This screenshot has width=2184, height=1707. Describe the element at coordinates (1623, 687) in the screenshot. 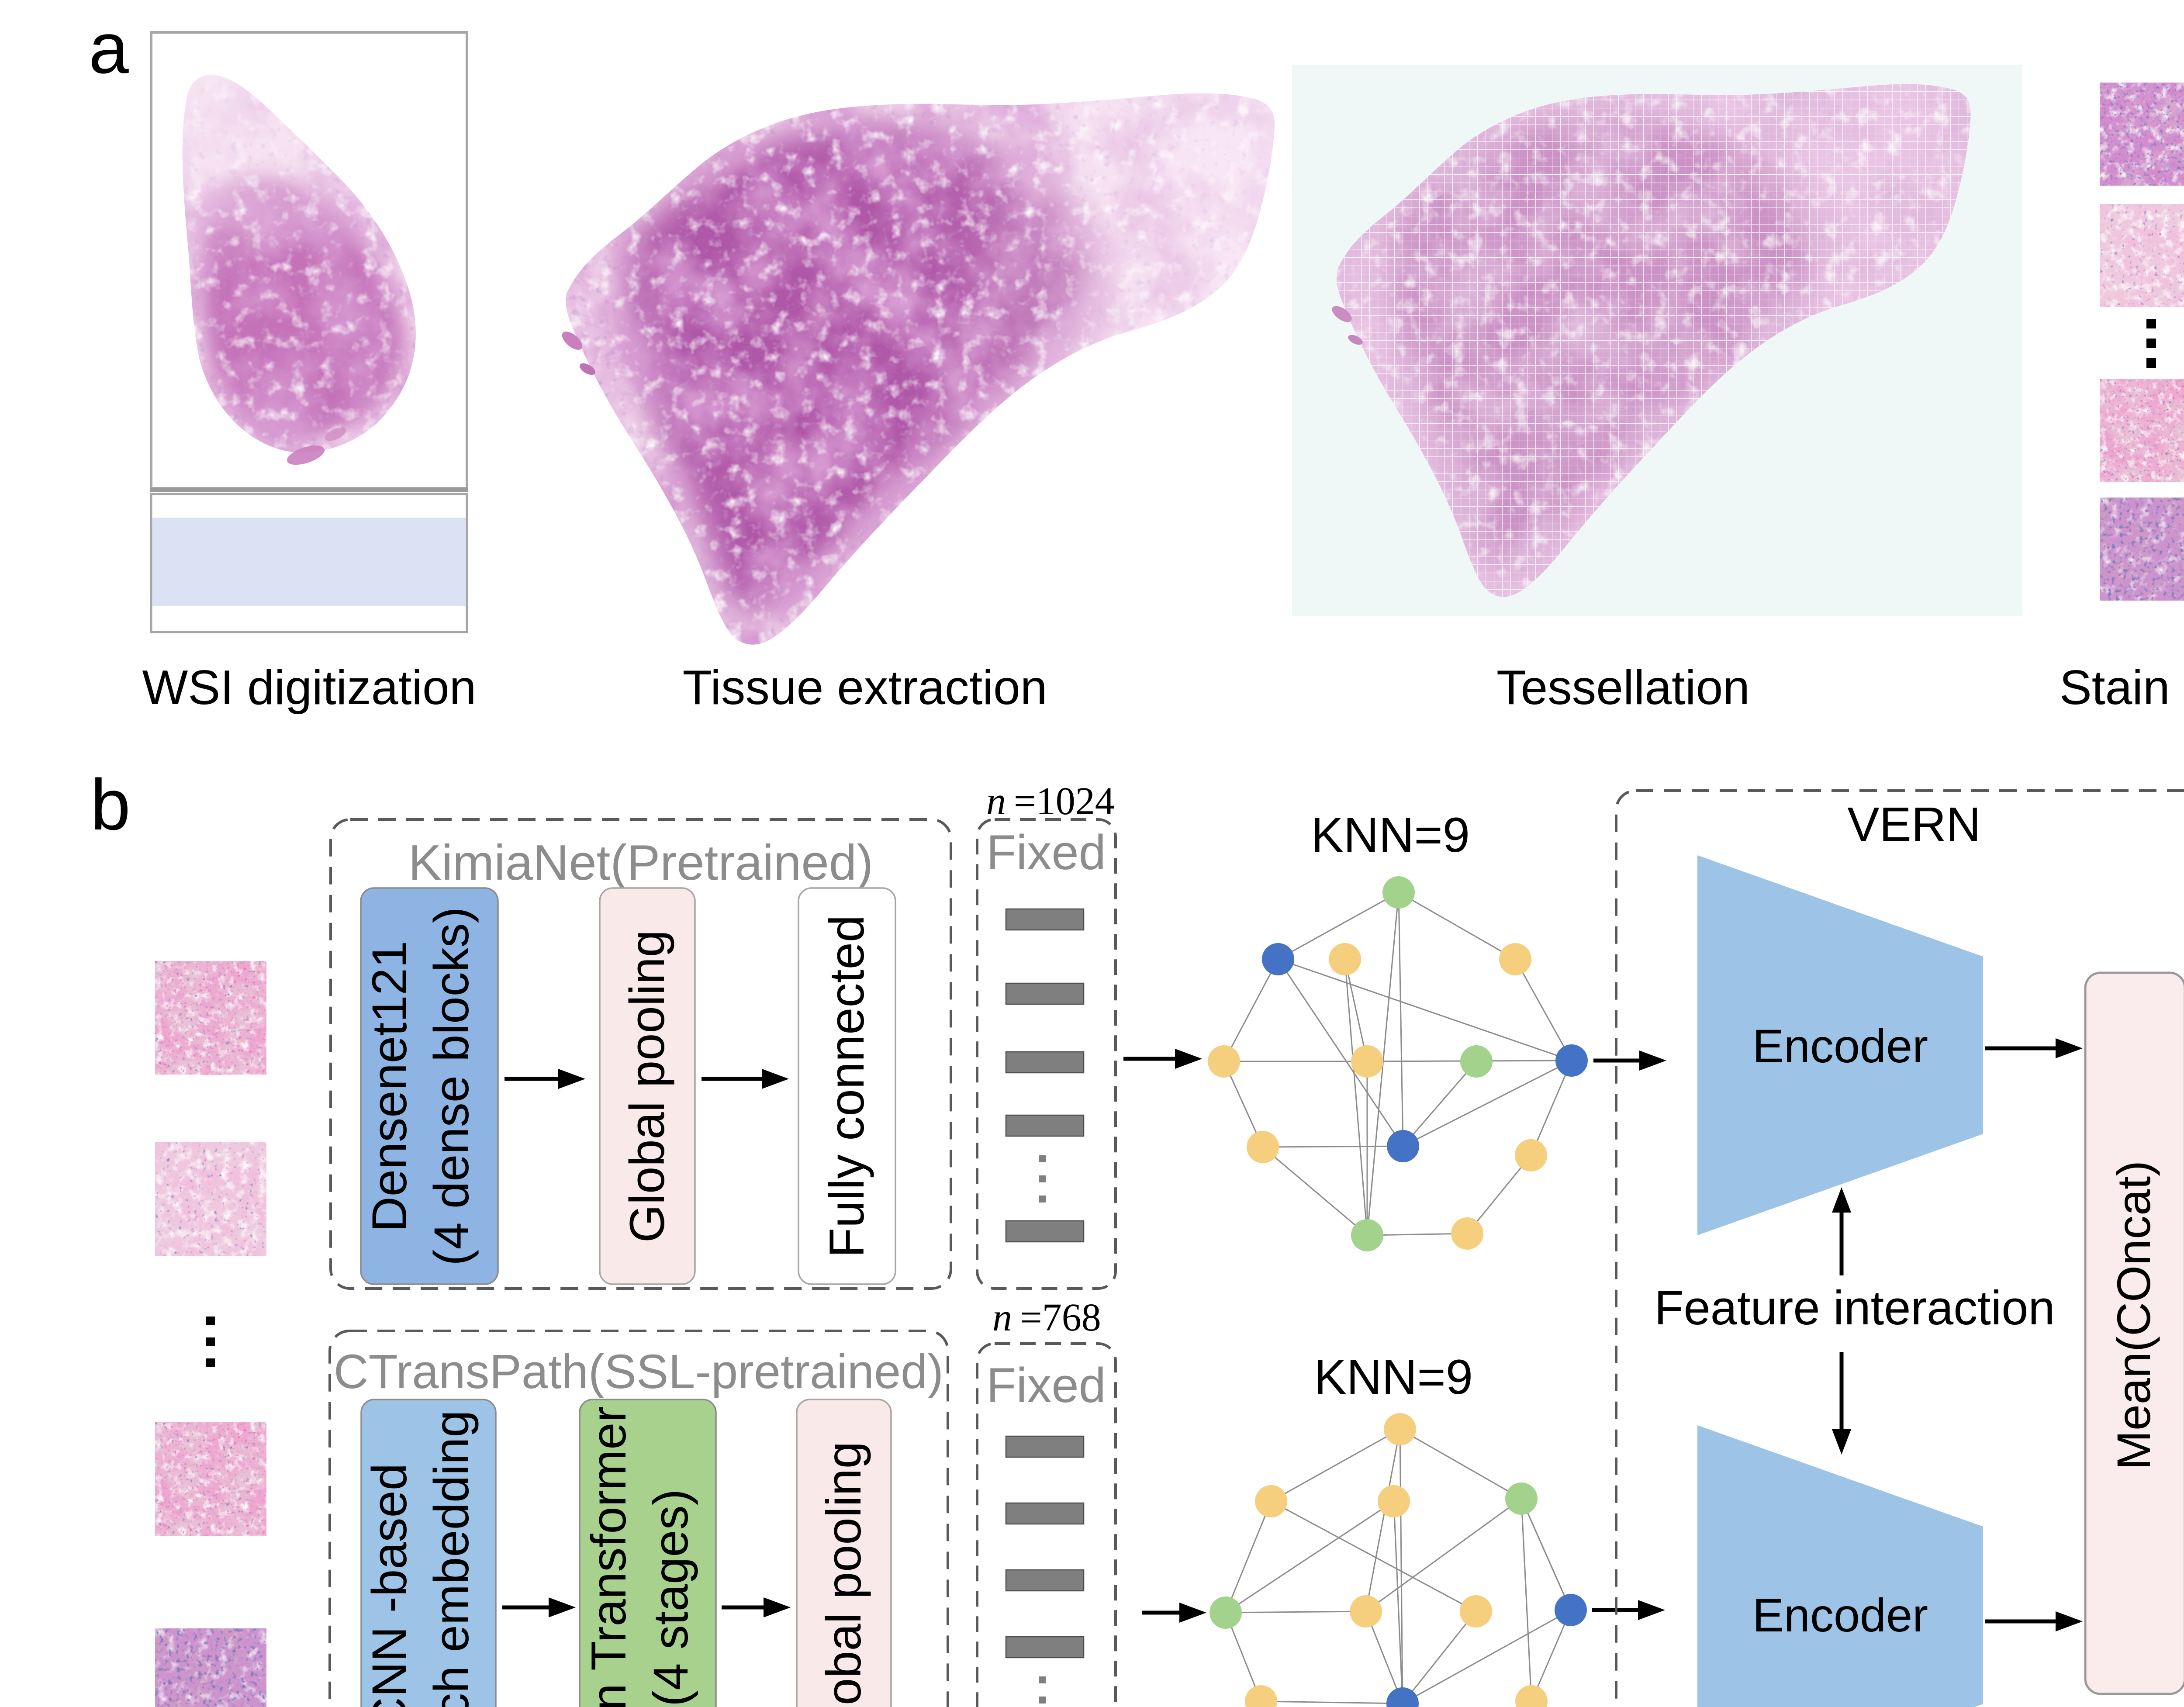

I see `svg-text: Tessellation` at that location.